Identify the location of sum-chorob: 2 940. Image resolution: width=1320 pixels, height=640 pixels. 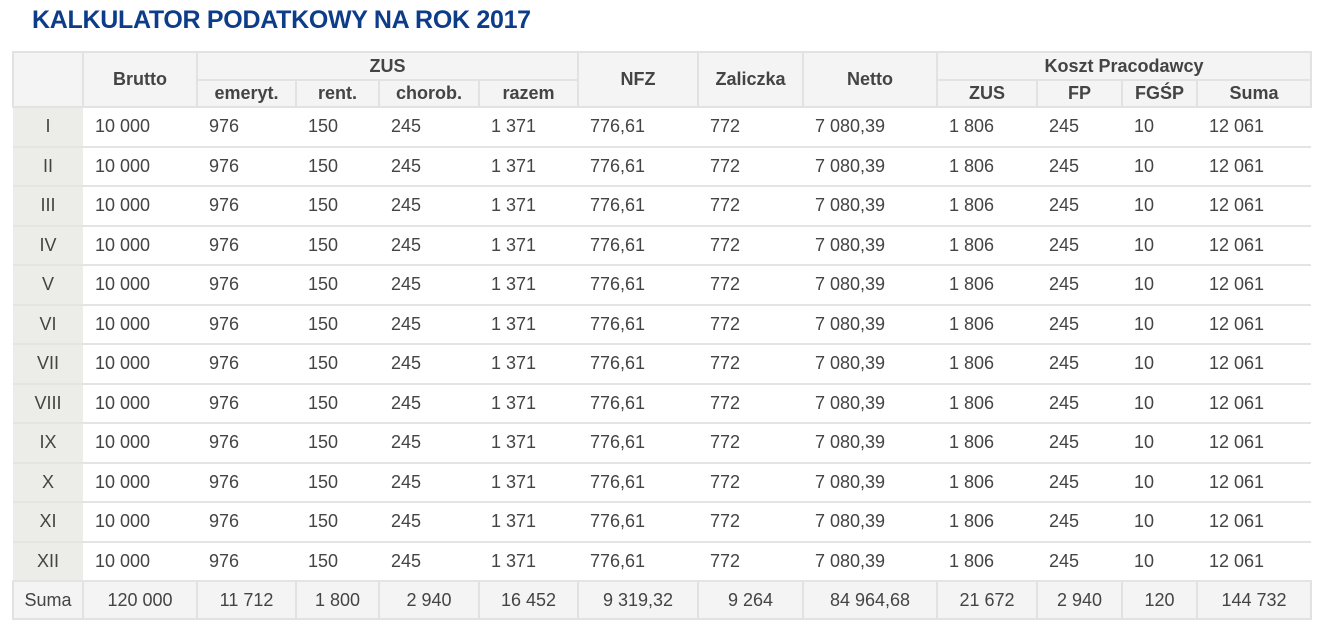
(429, 600).